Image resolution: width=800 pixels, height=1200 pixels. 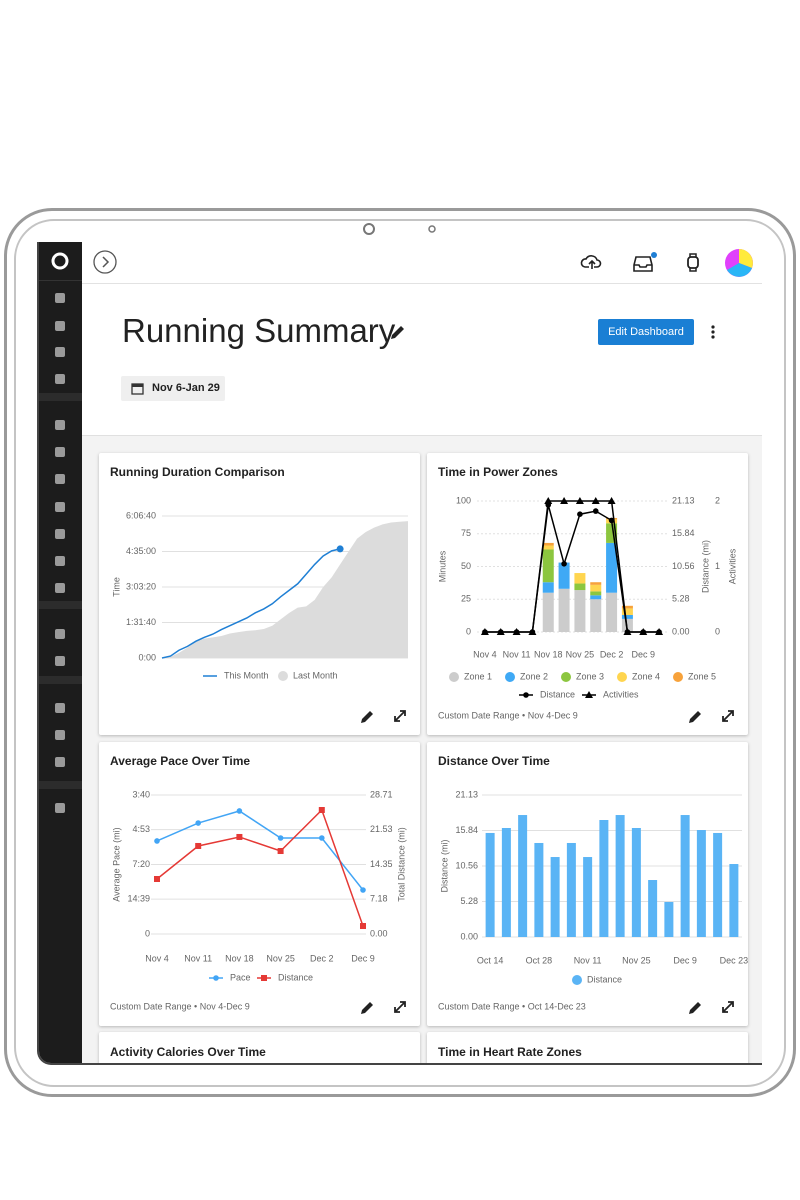 I want to click on x-tick-label: Dec 9, so click(x=685, y=960).